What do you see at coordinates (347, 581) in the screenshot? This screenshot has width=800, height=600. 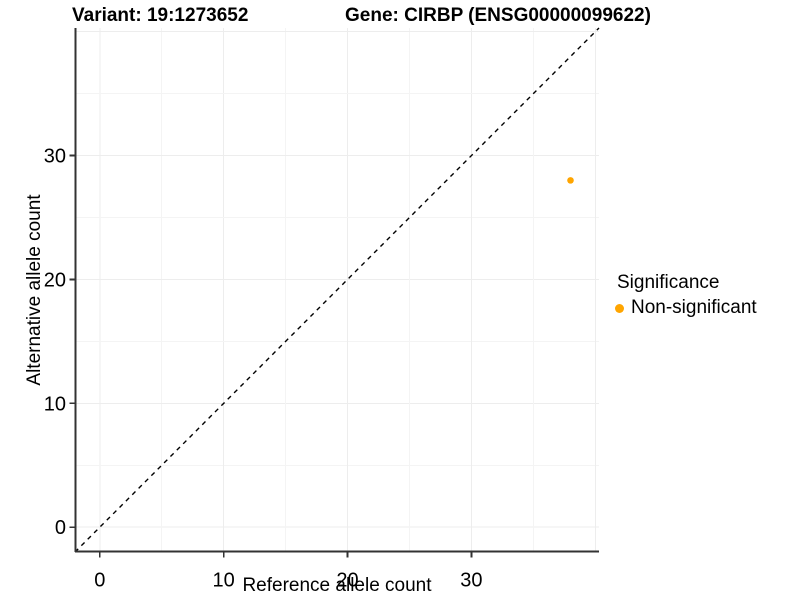 I see `x-tick-label: 20` at bounding box center [347, 581].